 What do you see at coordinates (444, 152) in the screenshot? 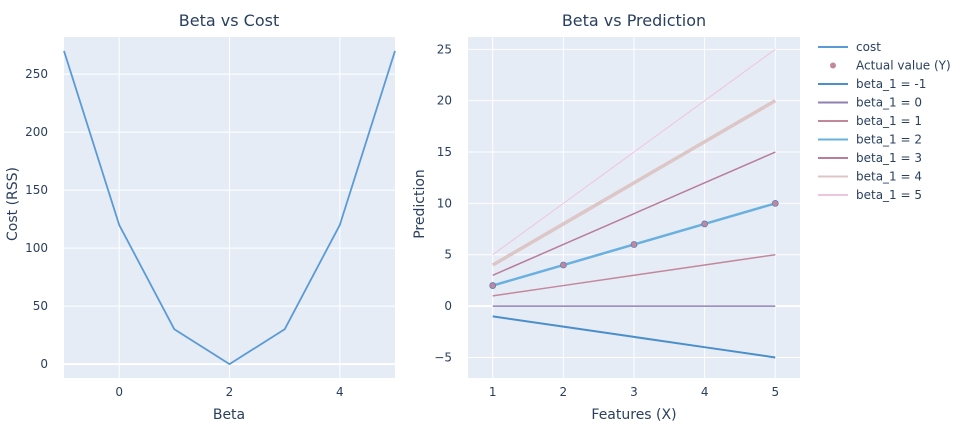
I see `y-tick-label: 15` at bounding box center [444, 152].